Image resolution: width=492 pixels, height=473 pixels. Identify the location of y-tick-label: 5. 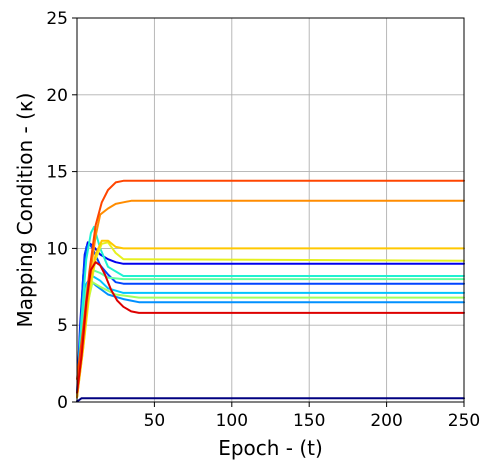
(62, 326).